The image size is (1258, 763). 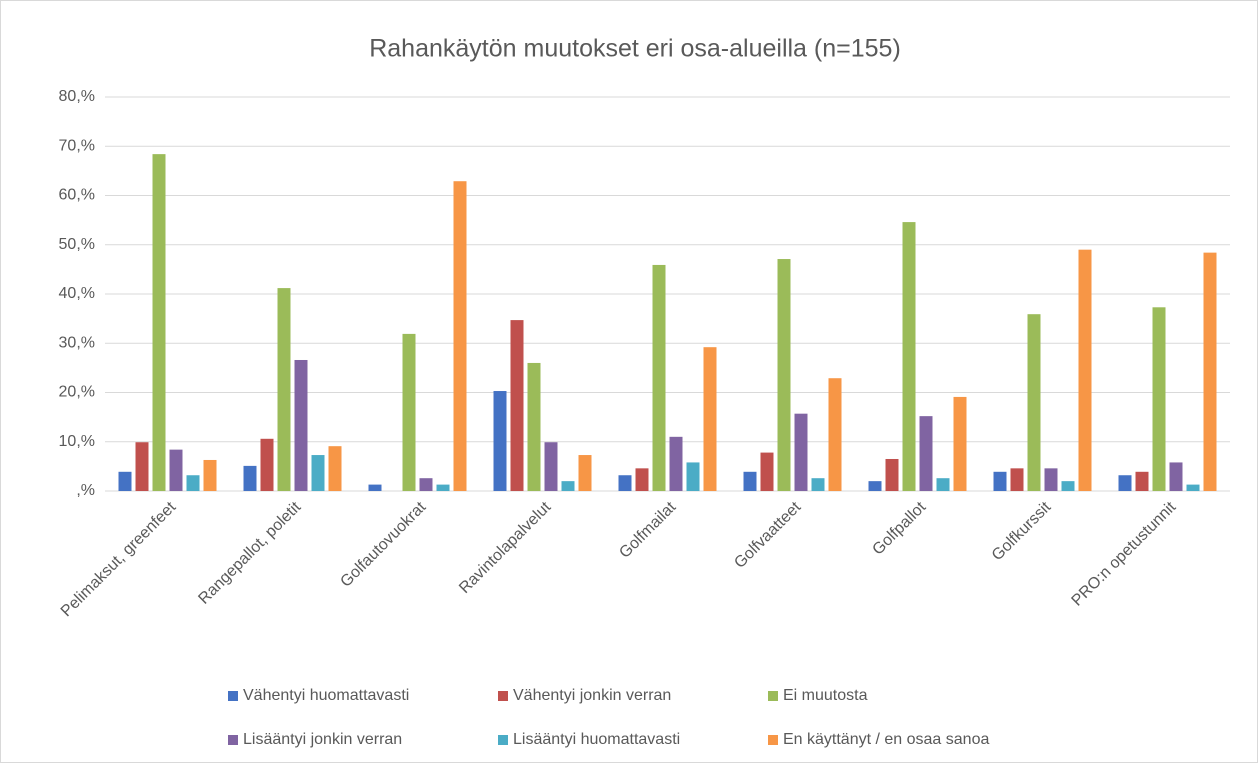 What do you see at coordinates (77, 195) in the screenshot?
I see `y-tick-label: 60,%` at bounding box center [77, 195].